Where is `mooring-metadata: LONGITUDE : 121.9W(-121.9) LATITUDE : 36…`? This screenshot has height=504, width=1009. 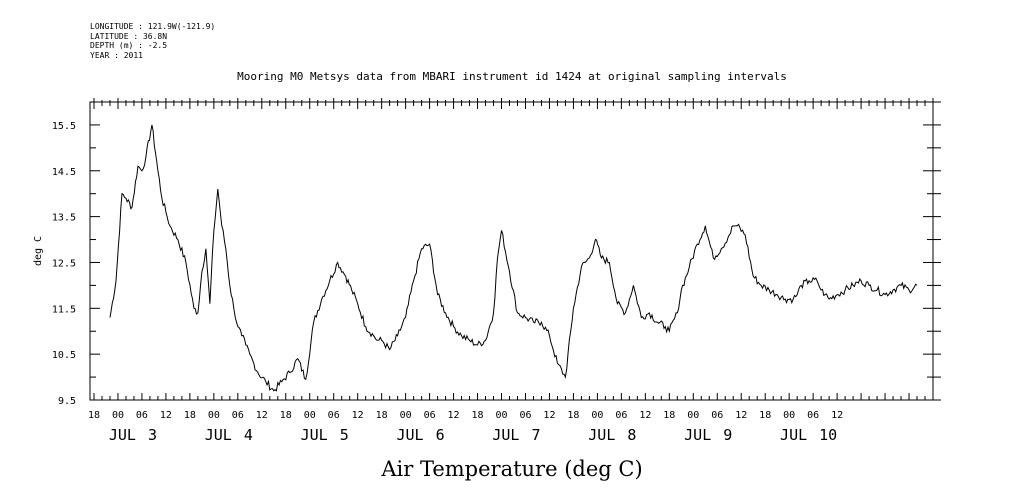
mooring-metadata: LONGITUDE : 121.9W(-121.9) LATITUDE : 36… is located at coordinates (152, 41).